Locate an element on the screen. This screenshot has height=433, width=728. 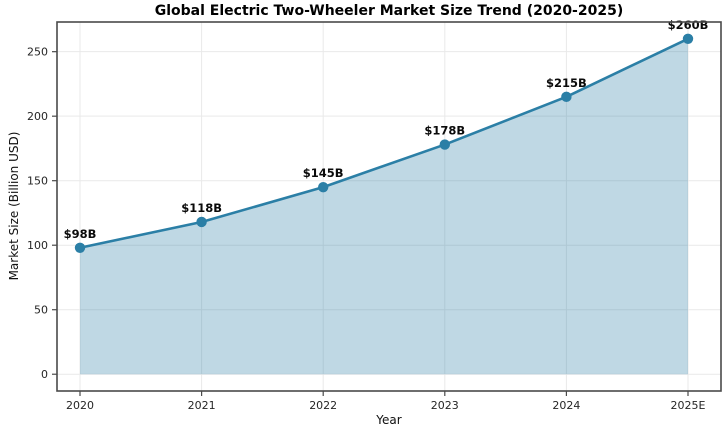
data-point-label: $260B is located at coordinates (688, 25).